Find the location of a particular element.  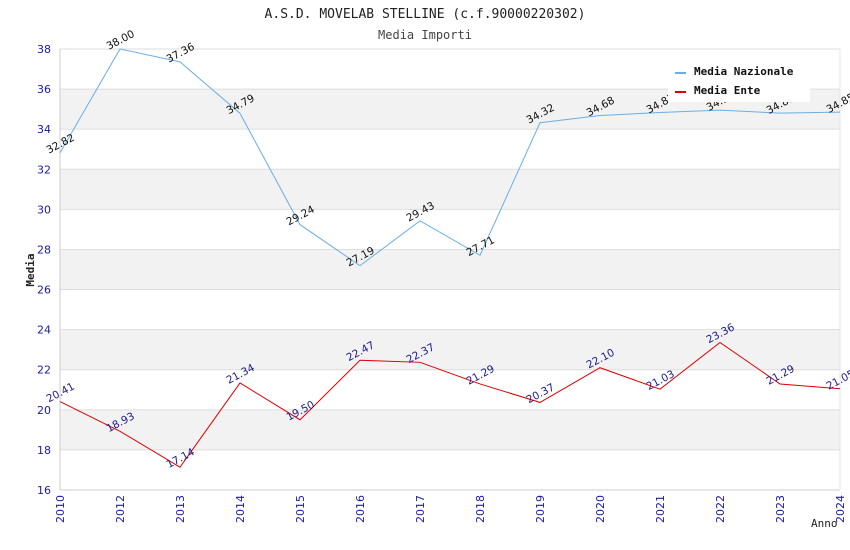

x-tick-label: 2018 is located at coordinates (480, 509).